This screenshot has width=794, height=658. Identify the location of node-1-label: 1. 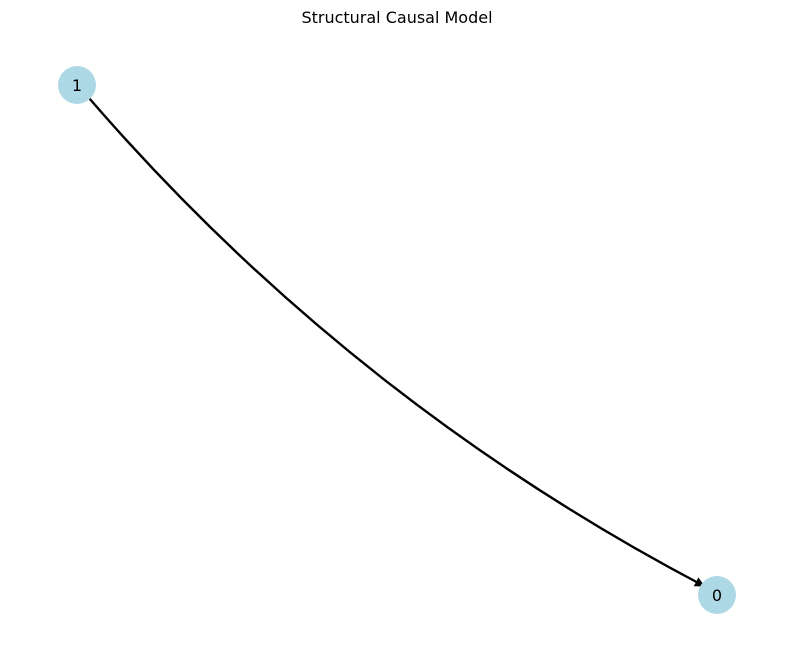
(77, 85).